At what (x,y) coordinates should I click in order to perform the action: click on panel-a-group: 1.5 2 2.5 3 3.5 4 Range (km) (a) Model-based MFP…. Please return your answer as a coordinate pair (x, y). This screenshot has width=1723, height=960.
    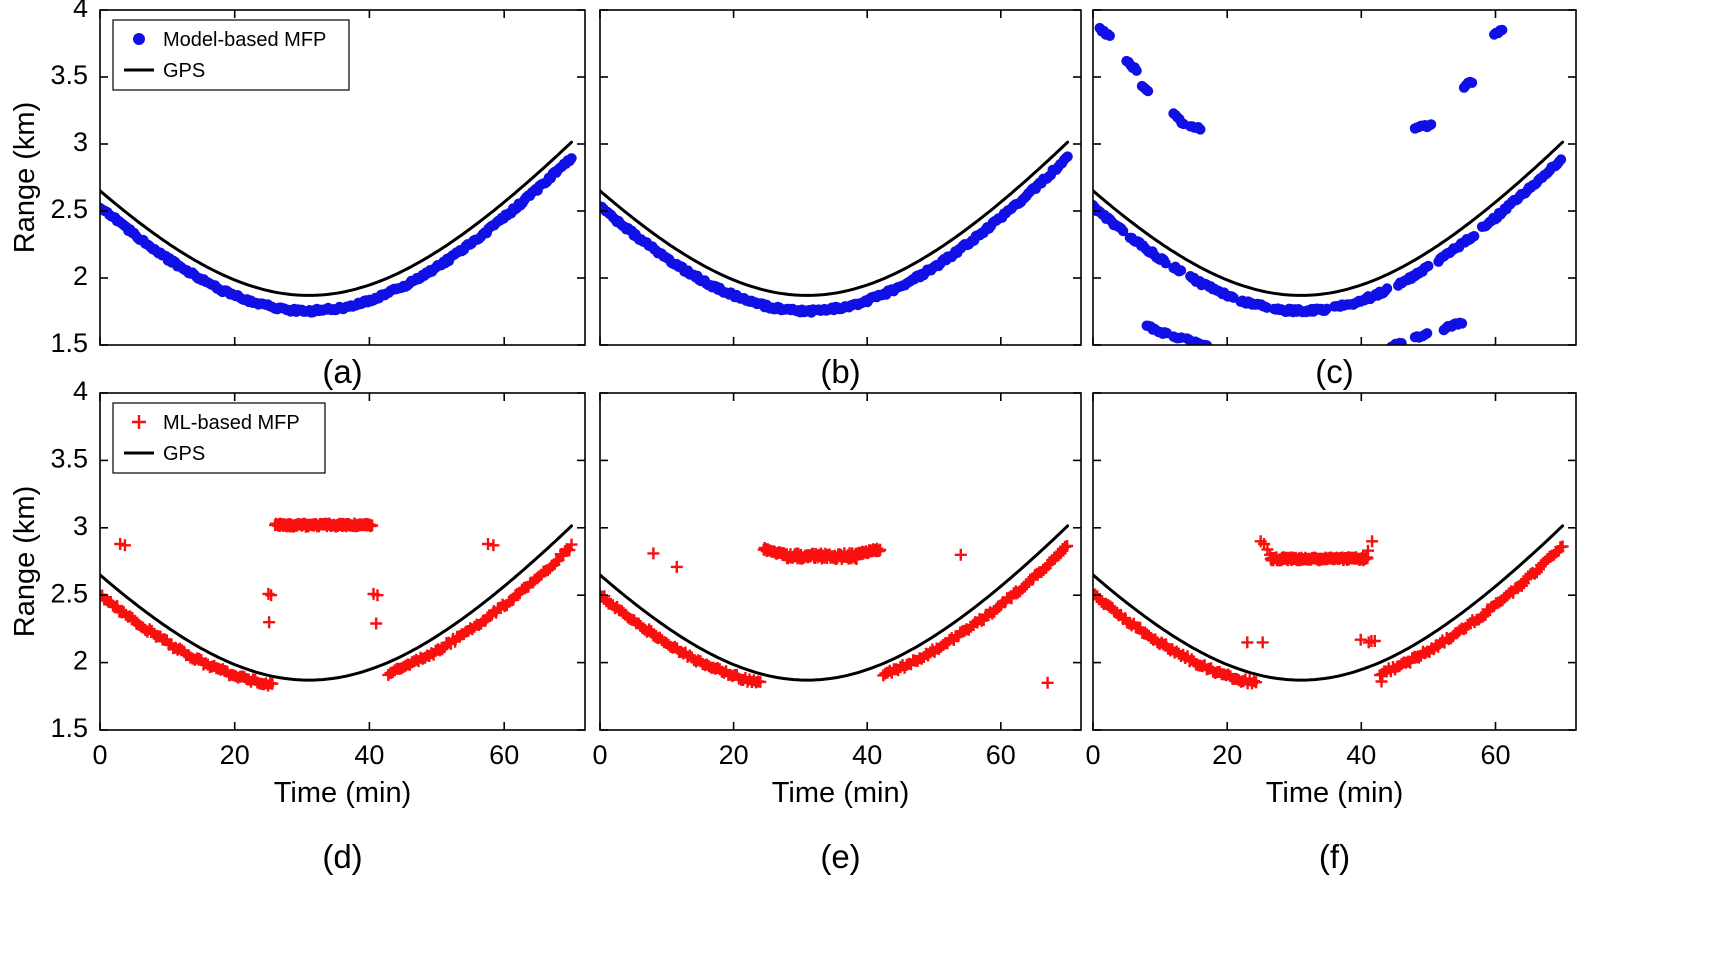
    Looking at the image, I should click on (297, 195).